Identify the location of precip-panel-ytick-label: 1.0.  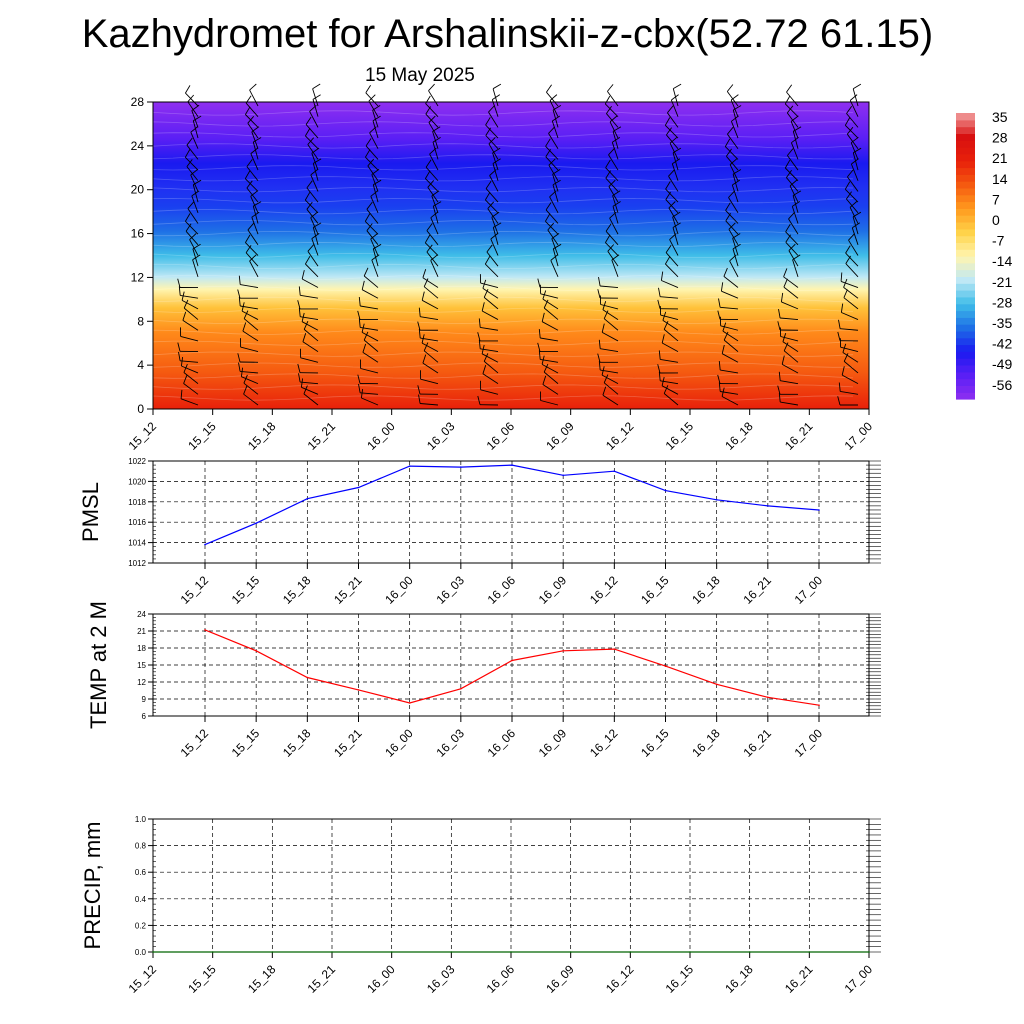
(141, 819).